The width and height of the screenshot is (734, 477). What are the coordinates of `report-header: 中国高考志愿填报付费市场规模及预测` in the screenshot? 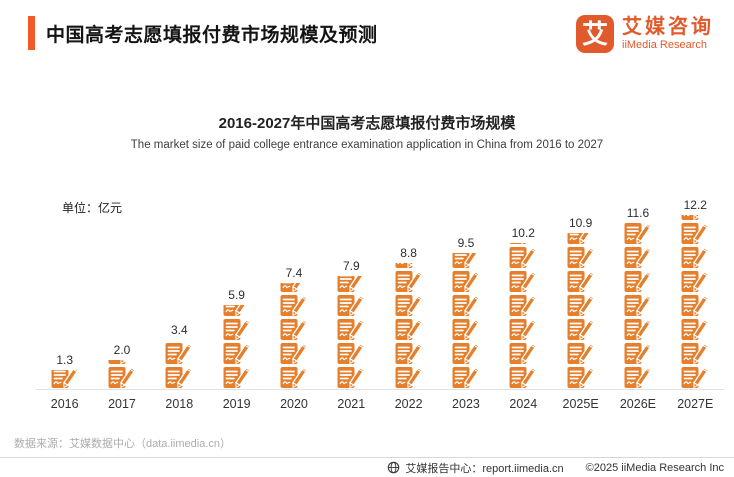 It's located at (203, 33).